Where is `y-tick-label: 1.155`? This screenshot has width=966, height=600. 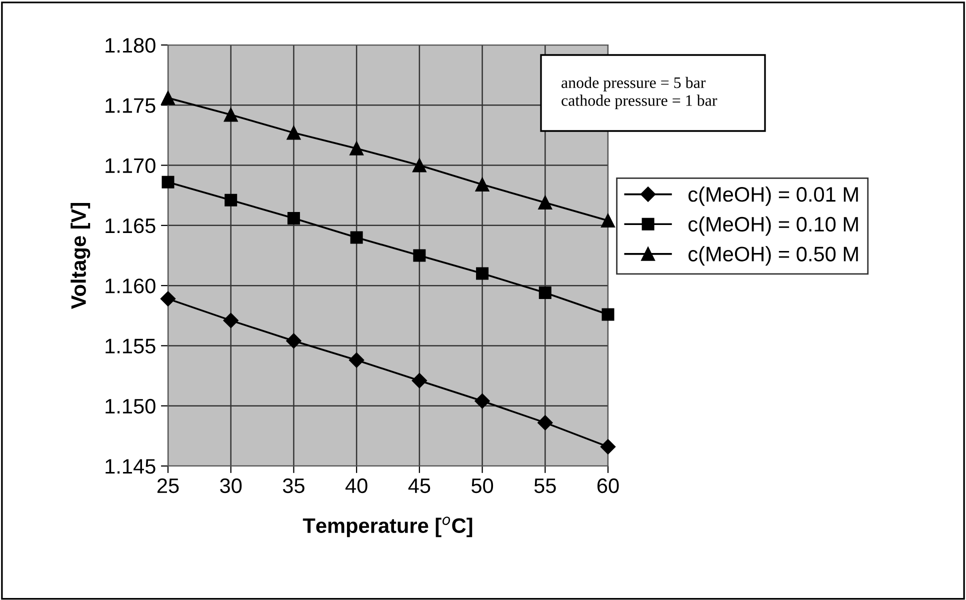
y-tick-label: 1.155 is located at coordinates (131, 346).